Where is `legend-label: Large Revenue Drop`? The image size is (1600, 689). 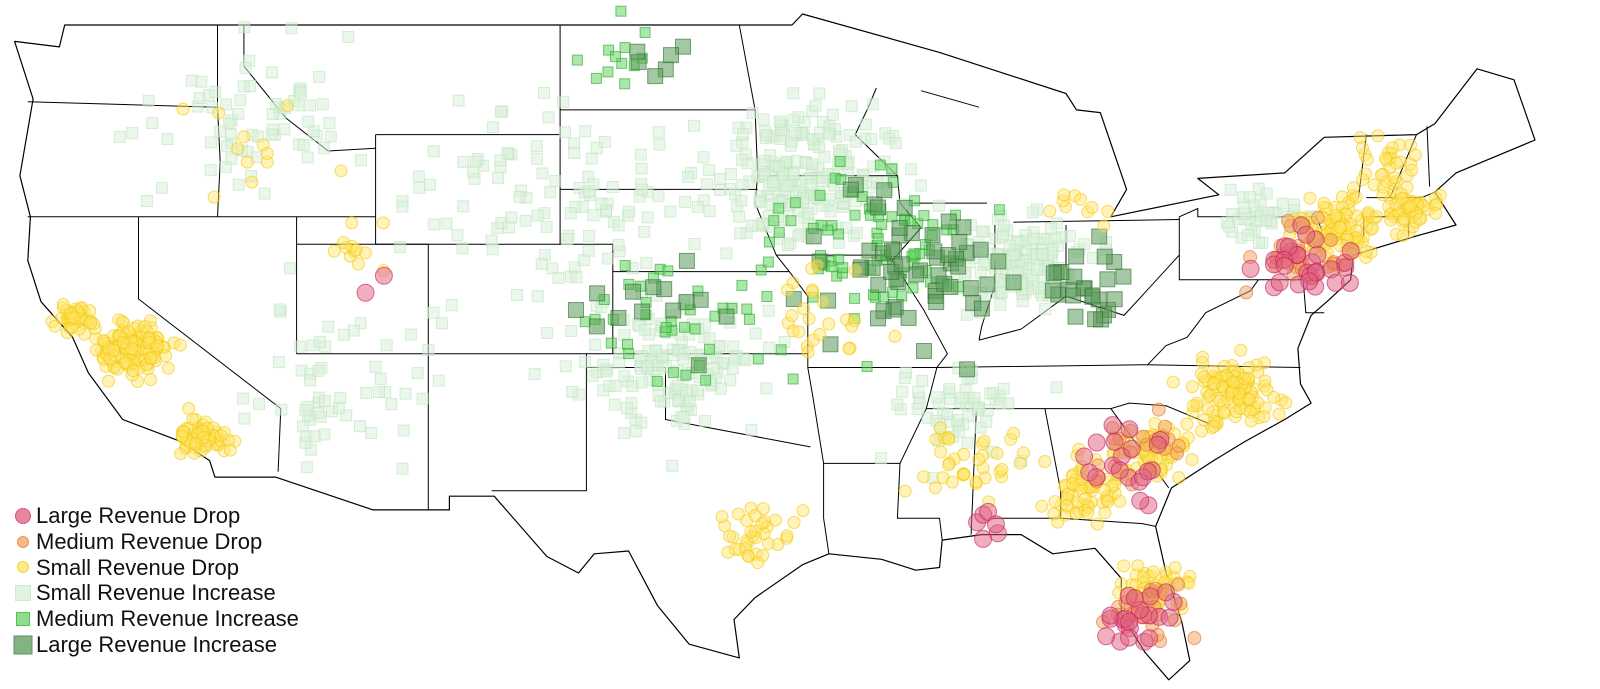 legend-label: Large Revenue Drop is located at coordinates (138, 515).